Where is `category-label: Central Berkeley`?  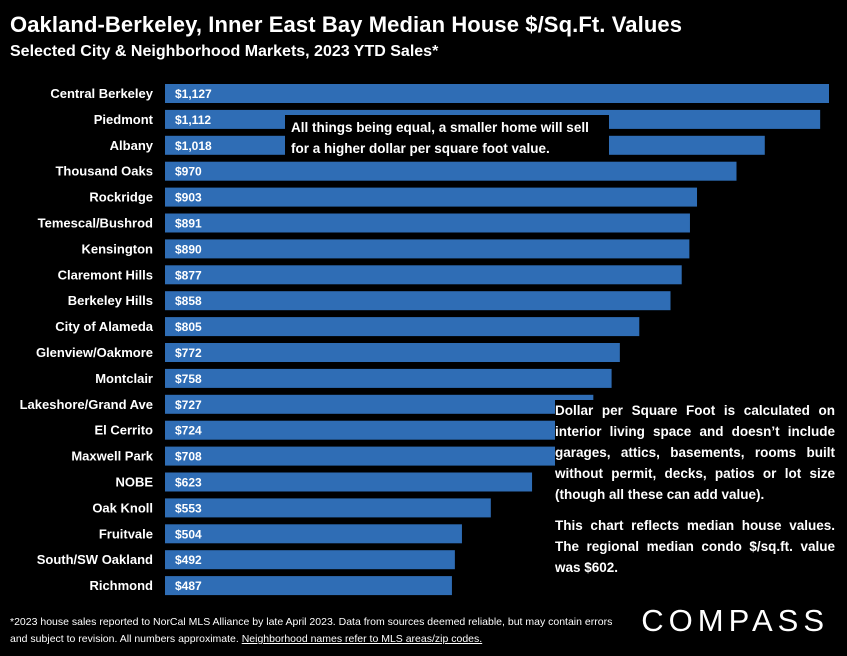 category-label: Central Berkeley is located at coordinates (101, 93).